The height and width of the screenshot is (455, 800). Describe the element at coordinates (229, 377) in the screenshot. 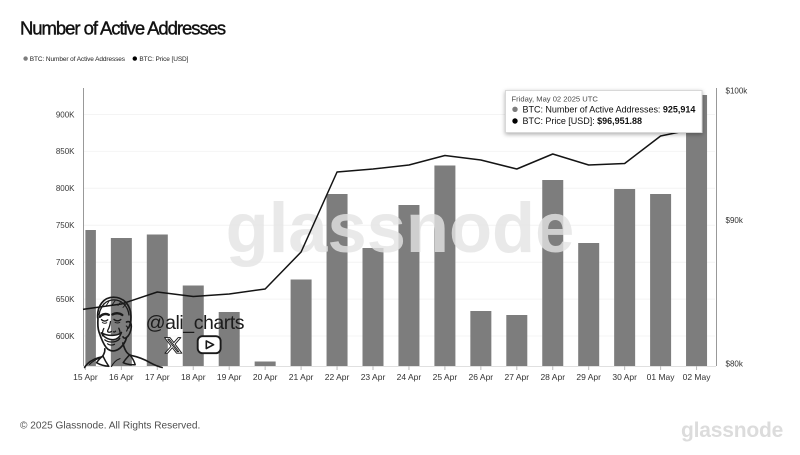

I see `svg-text: 19 Apr` at that location.